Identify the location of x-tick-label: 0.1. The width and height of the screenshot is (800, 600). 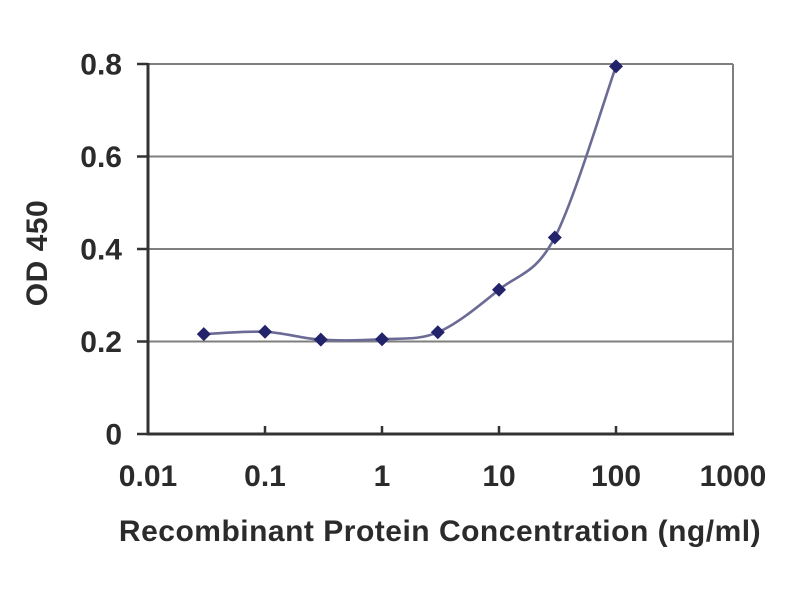
(265, 476).